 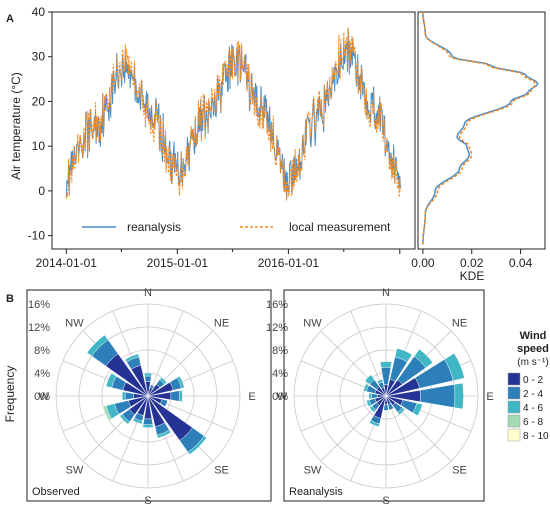 I want to click on panel-b-ylabel: Frequency, so click(x=10, y=394).